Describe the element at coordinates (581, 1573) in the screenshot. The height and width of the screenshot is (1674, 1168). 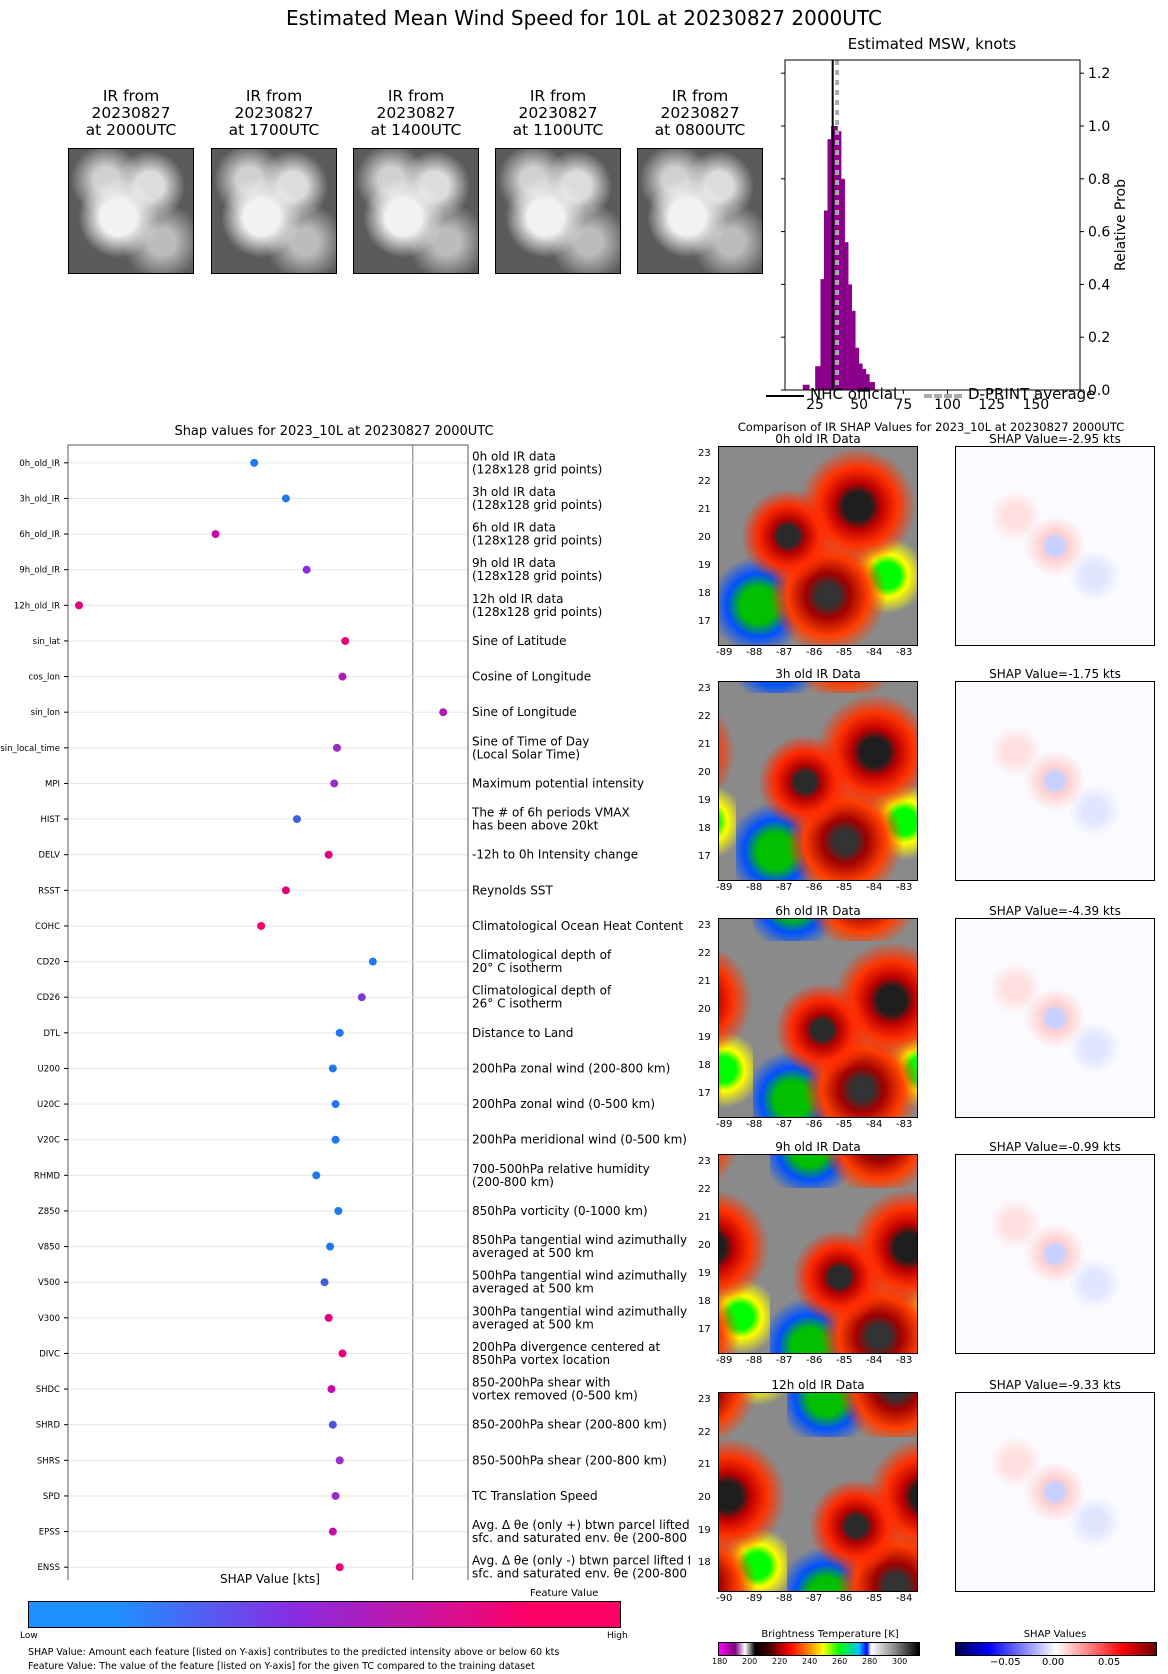
I see `shap-feature-description-line: sfc. and saturated env. θe (200-800 km)` at that location.